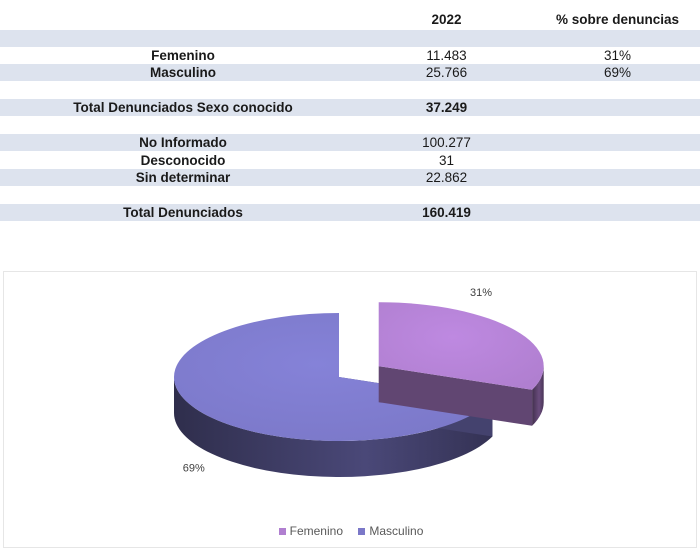 The height and width of the screenshot is (550, 700). I want to click on pie-slice-femenino, so click(461, 364).